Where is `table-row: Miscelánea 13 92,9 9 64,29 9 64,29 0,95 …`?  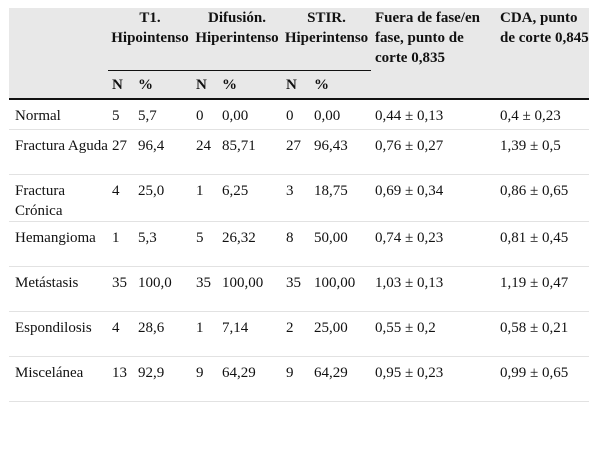 table-row: Miscelánea 13 92,9 9 64,29 9 64,29 0,95 … is located at coordinates (299, 379).